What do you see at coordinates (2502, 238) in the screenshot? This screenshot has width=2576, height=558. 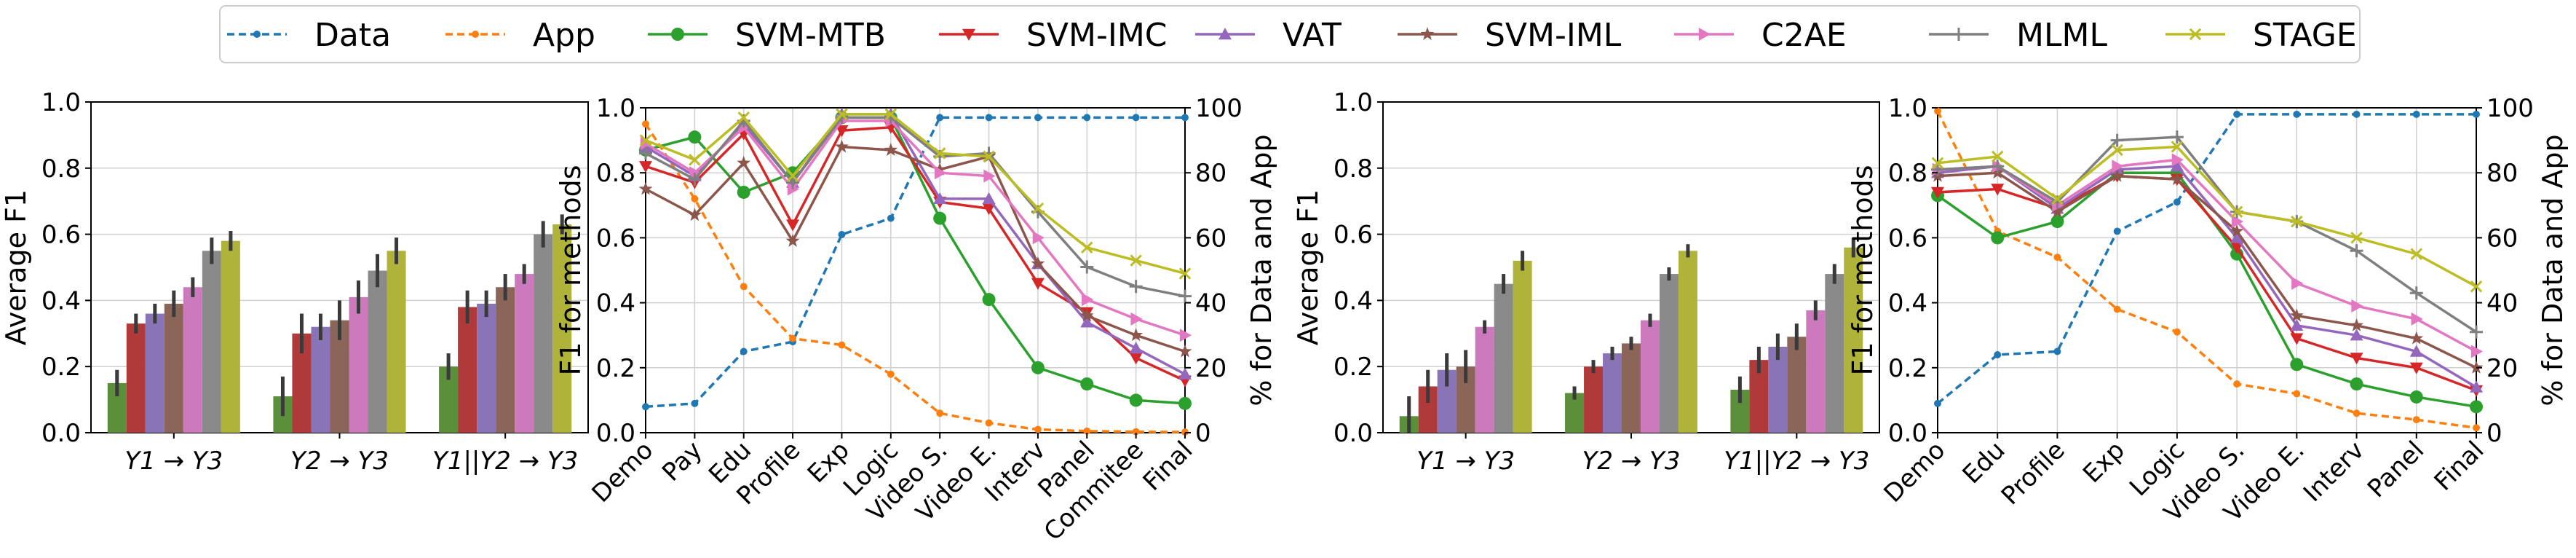 I see `y2-tick-label: 60` at bounding box center [2502, 238].